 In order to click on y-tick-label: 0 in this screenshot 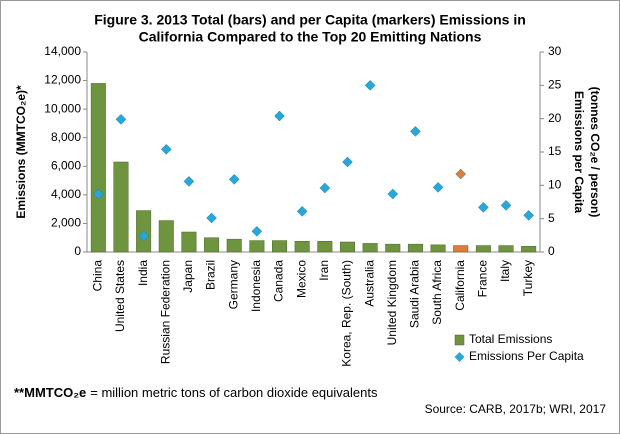, I will do `click(77, 251)`.